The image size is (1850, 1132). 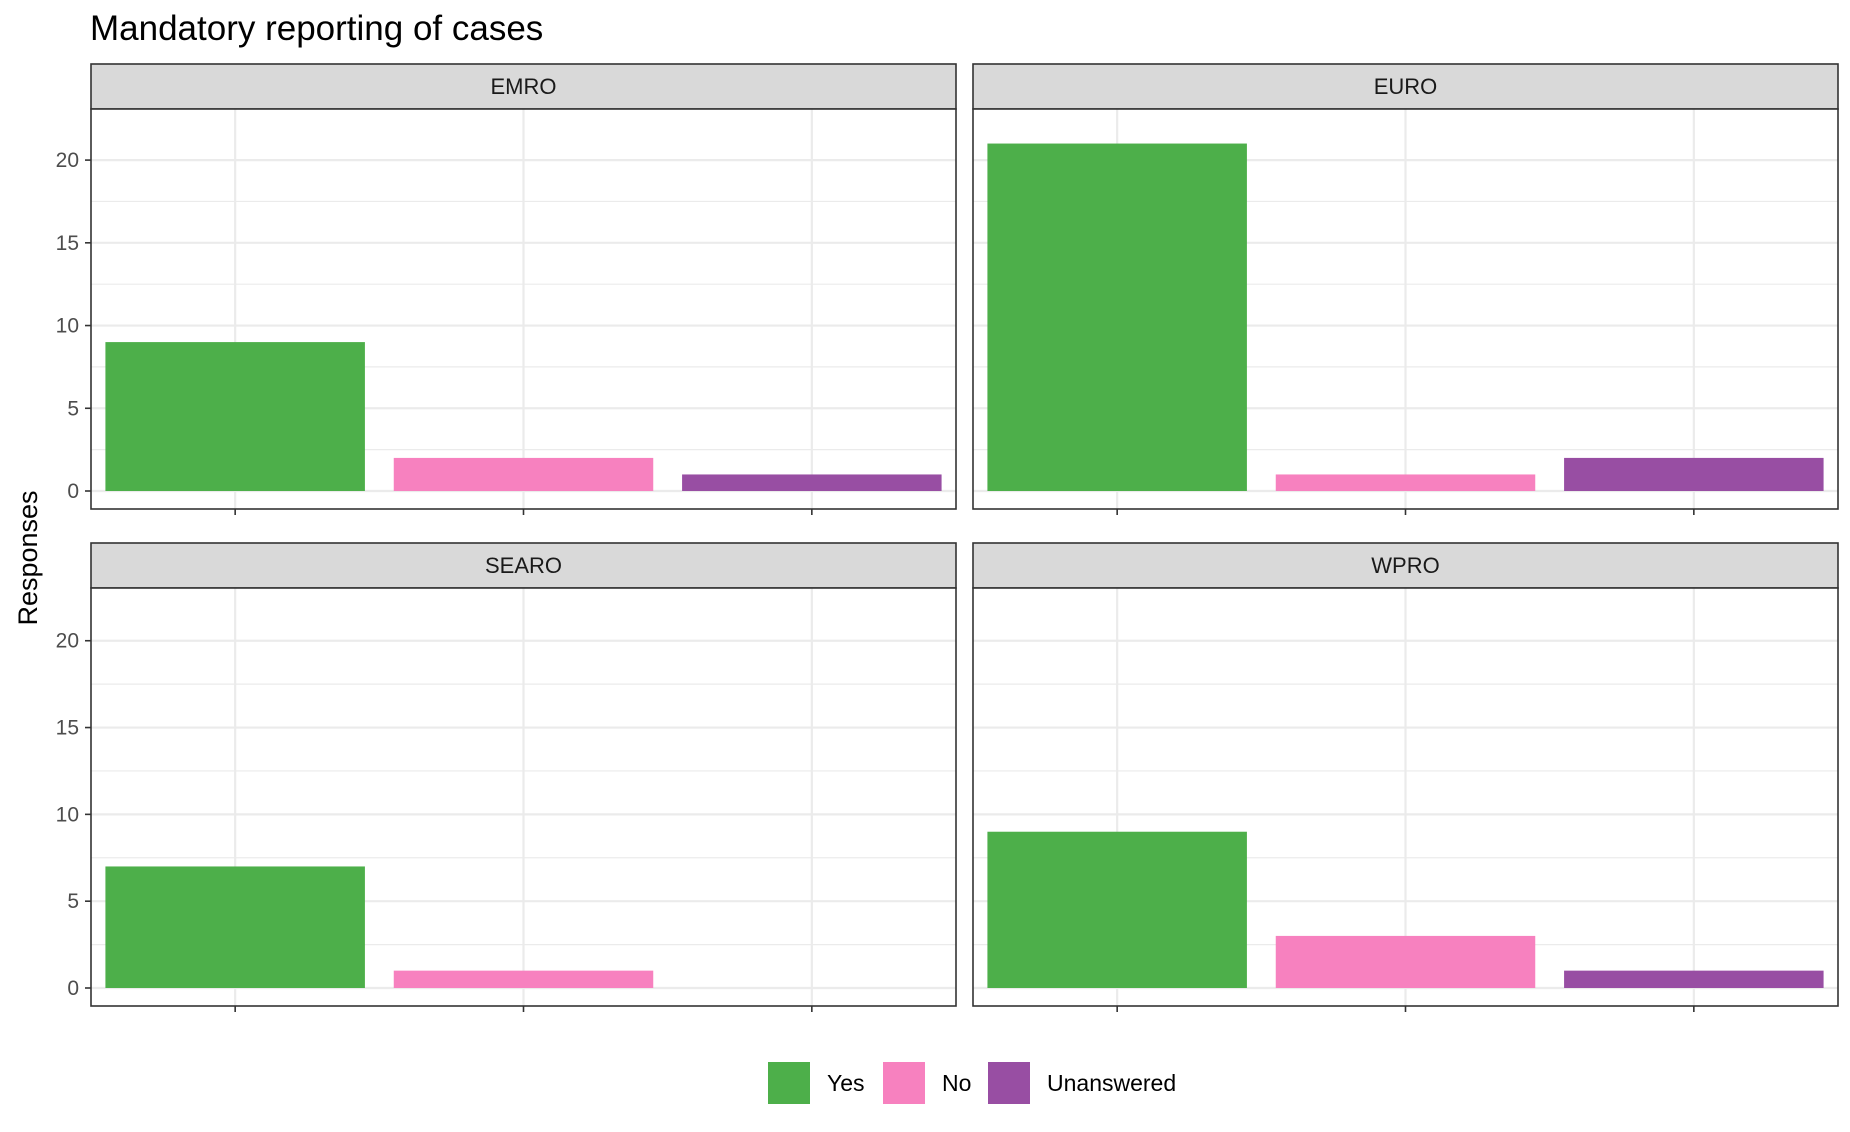 What do you see at coordinates (235, 927) in the screenshot?
I see `bar-searo-yes` at bounding box center [235, 927].